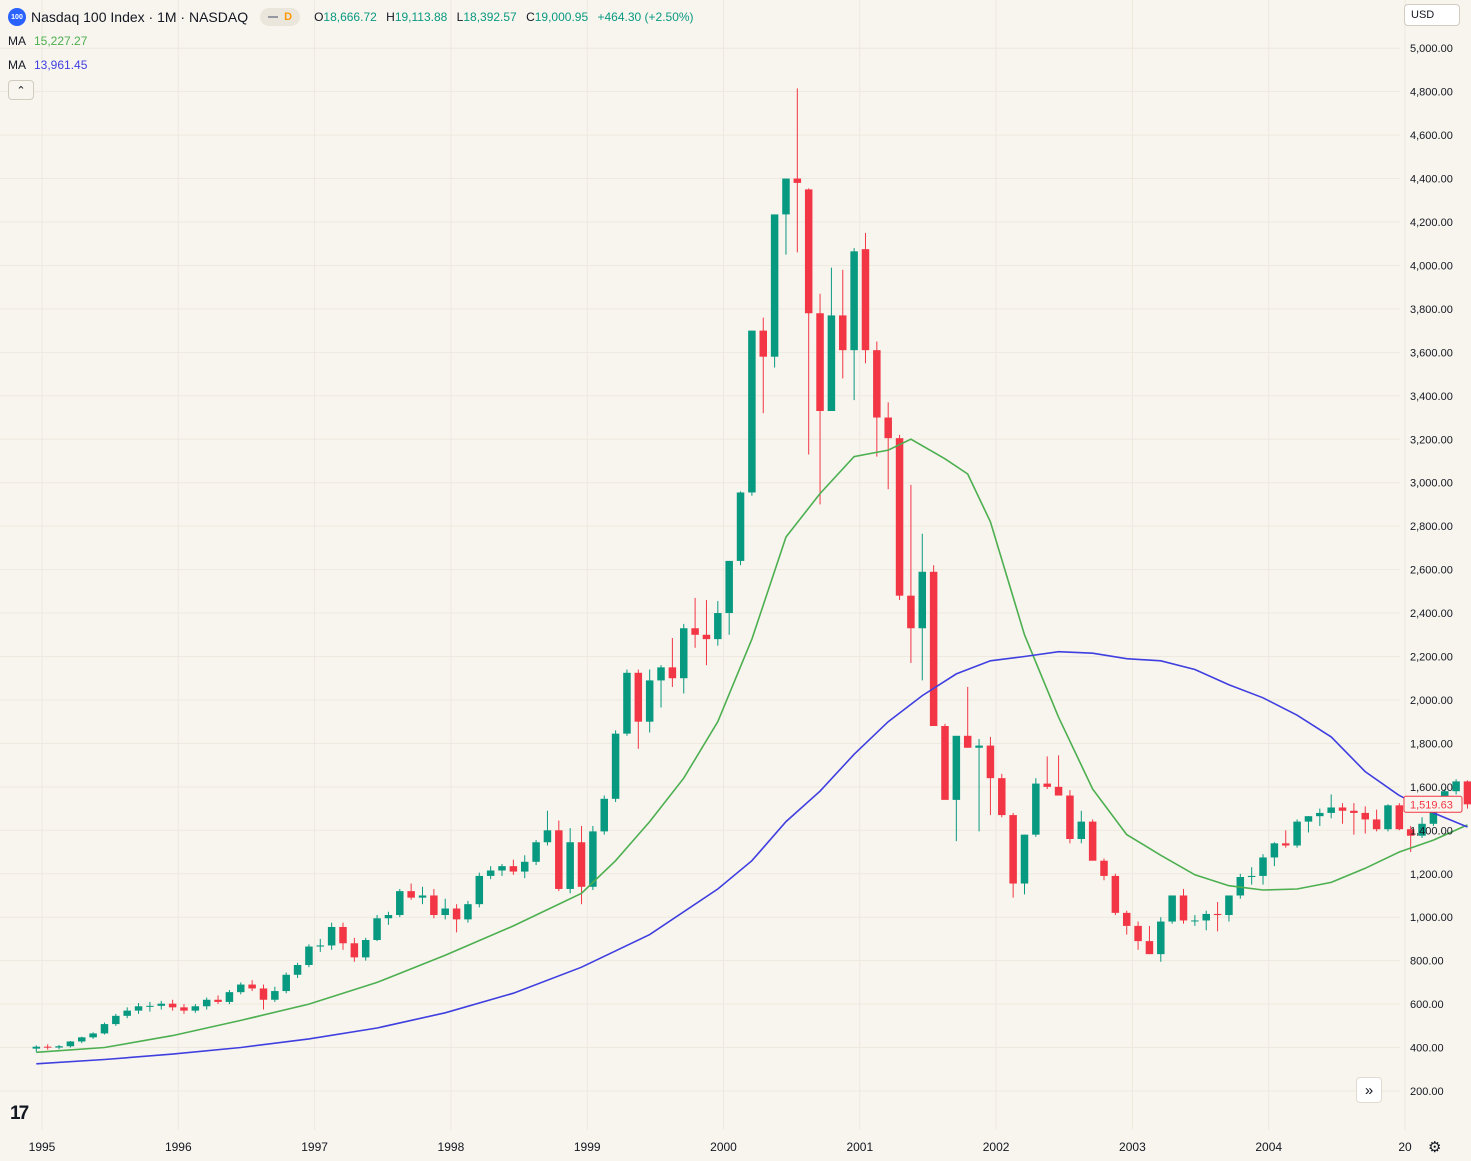  I want to click on ma-slow-legend: MA 13,961.45, so click(354, 65).